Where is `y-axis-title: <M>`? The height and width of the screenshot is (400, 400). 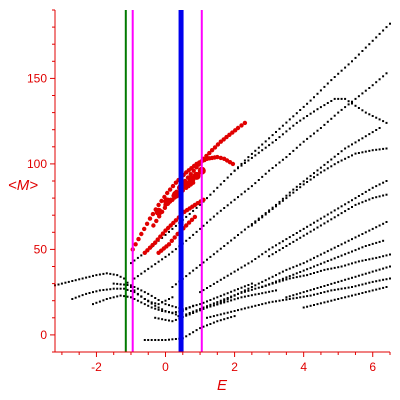 y-axis-title: <M> is located at coordinates (23, 185).